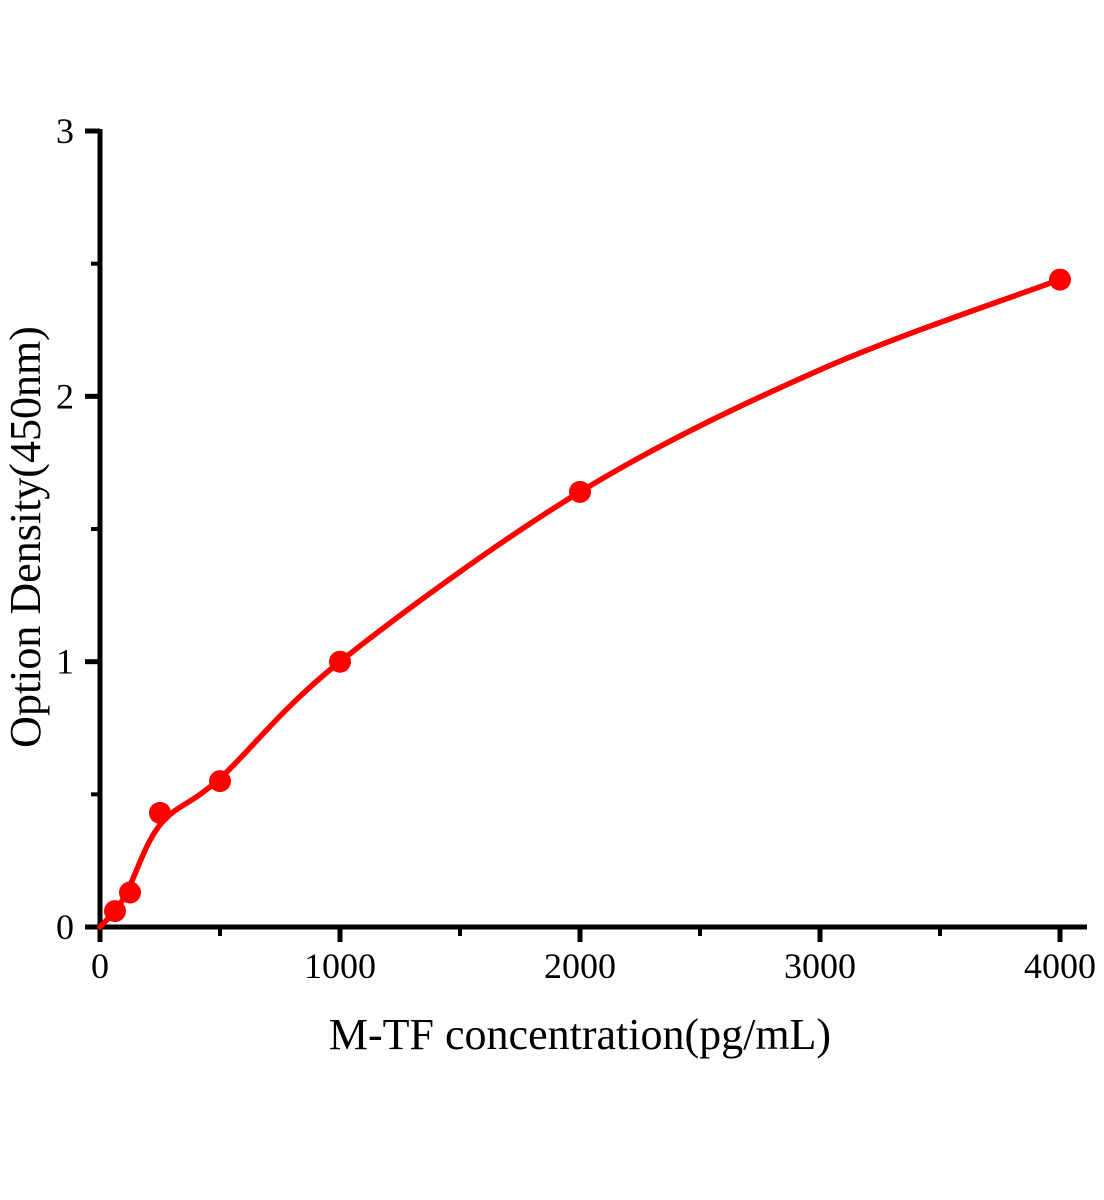 This screenshot has height=1200, width=1104. Describe the element at coordinates (65, 131) in the screenshot. I see `y-tick-label-3: 3` at that location.